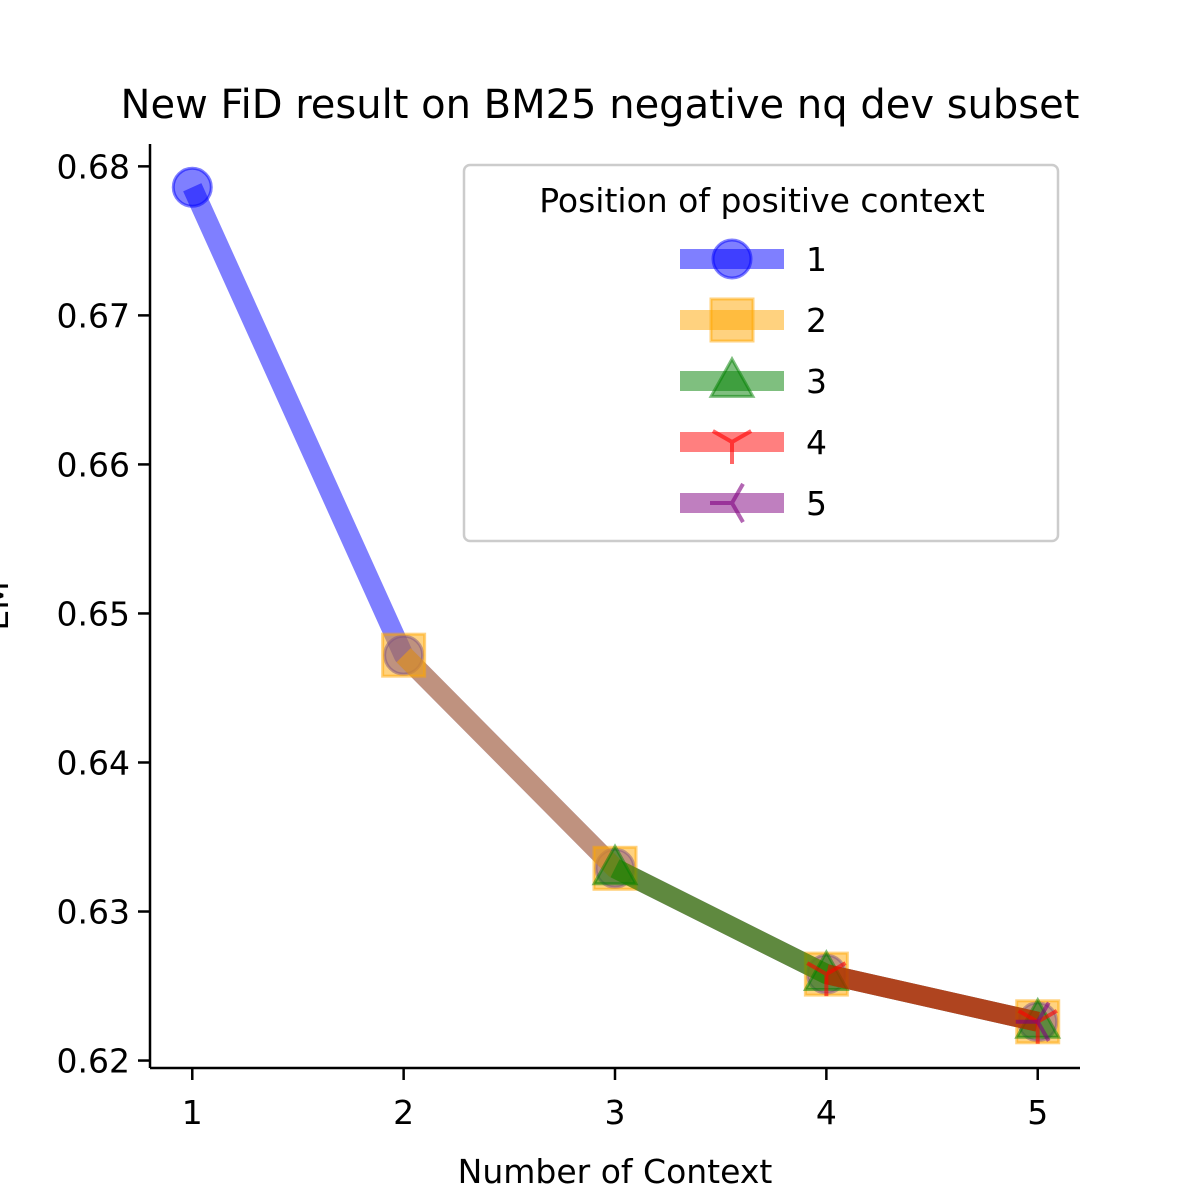 The height and width of the screenshot is (1200, 1200). I want to click on legend-item-2: 2, so click(753, 320).